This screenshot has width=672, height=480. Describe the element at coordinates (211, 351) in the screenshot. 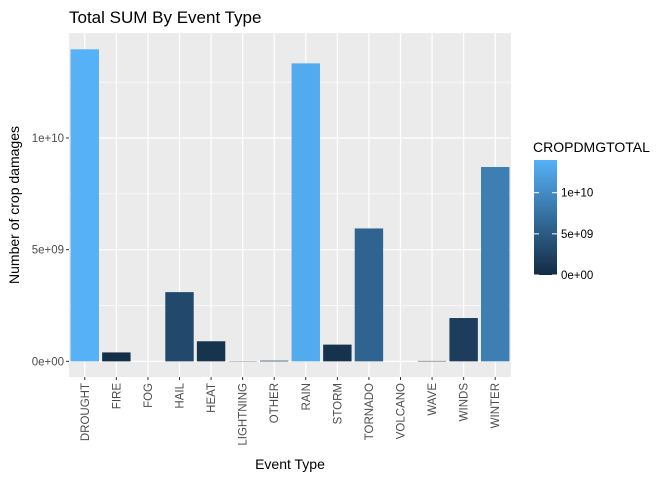

I see `bar-heat` at that location.